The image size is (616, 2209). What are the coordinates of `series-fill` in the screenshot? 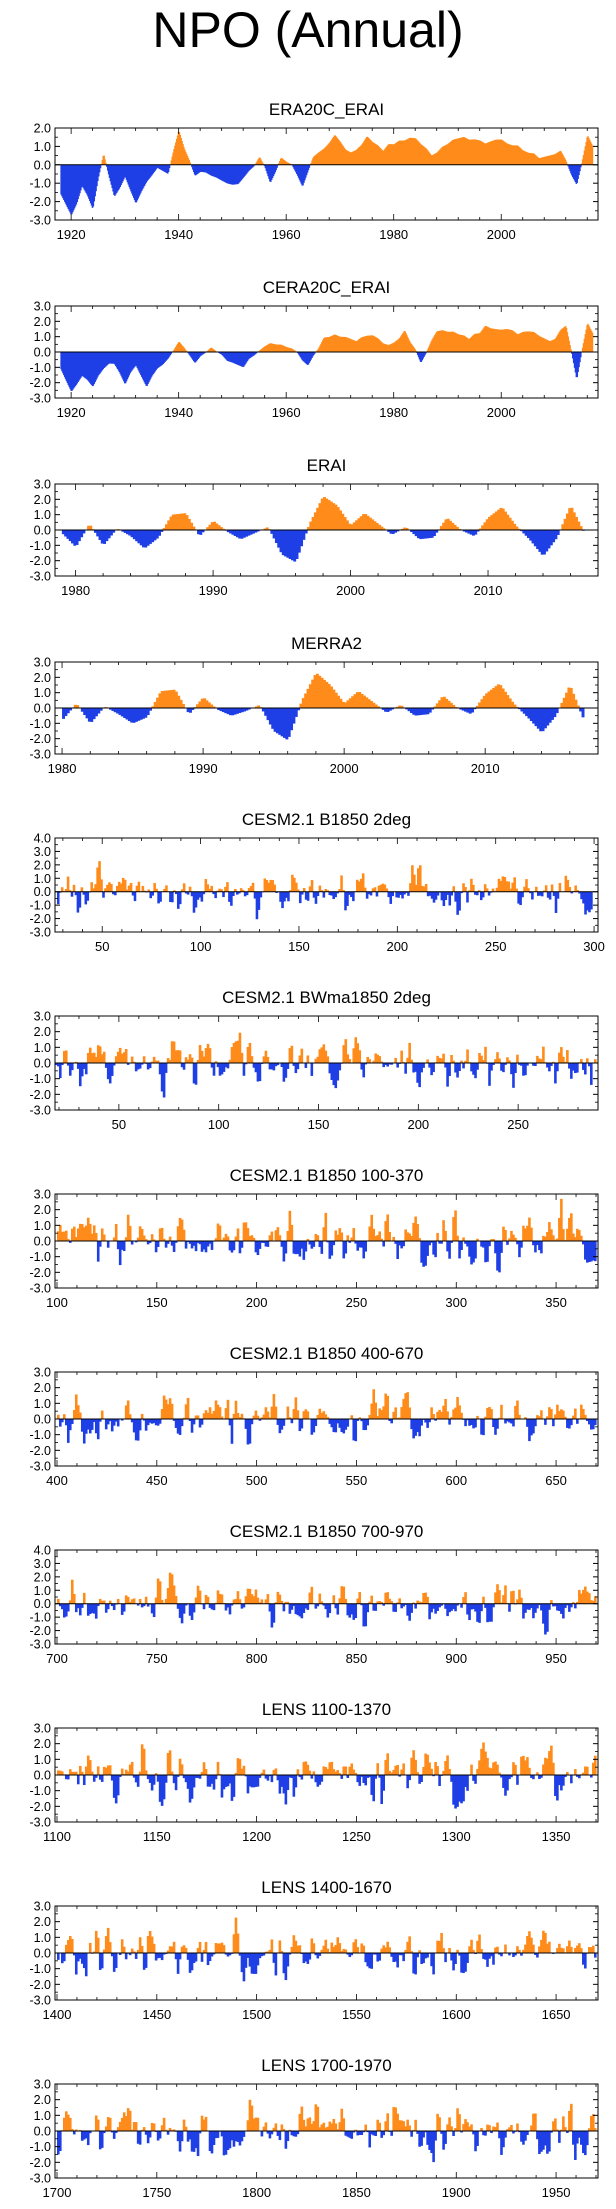 It's located at (327, 1949).